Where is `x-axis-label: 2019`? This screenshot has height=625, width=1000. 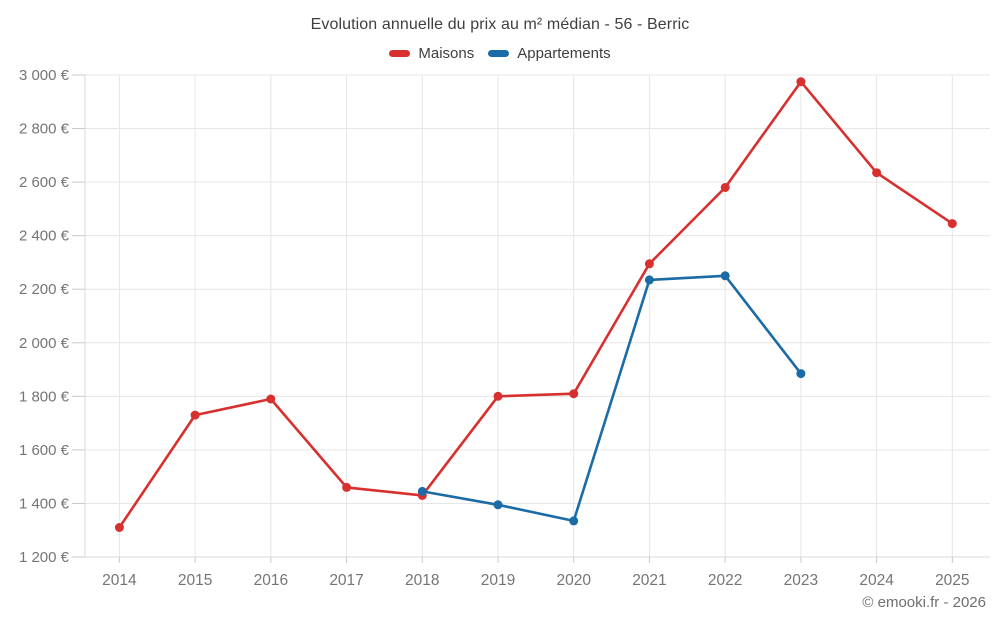 x-axis-label: 2019 is located at coordinates (498, 580).